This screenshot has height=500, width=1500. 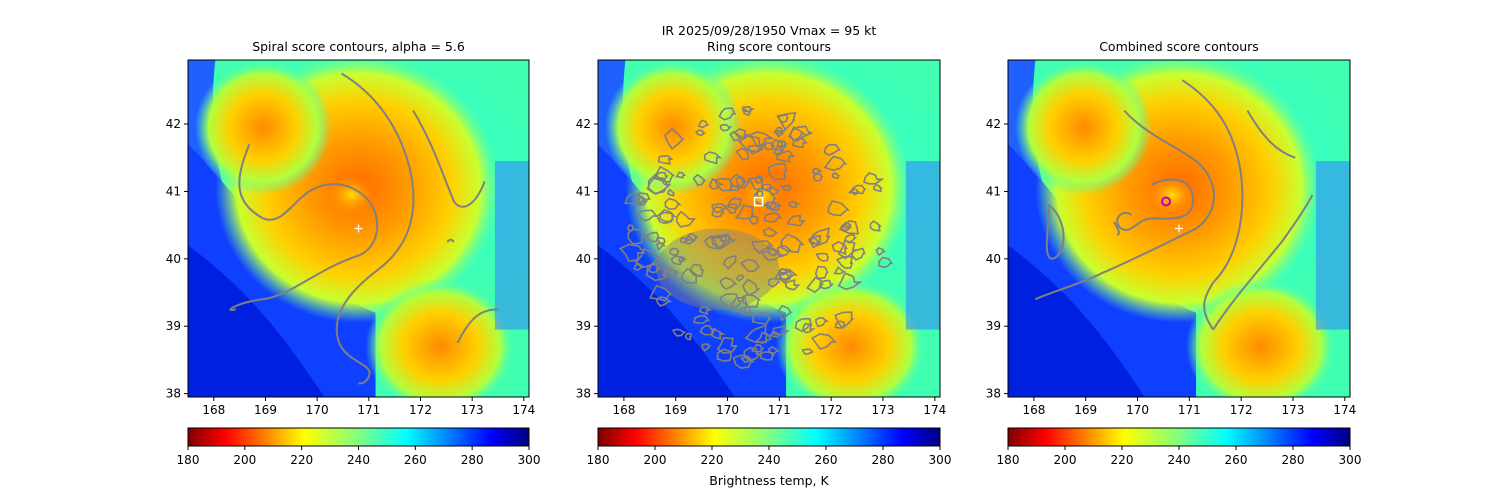 I want to click on x-tick-label: 169, so click(x=265, y=410).